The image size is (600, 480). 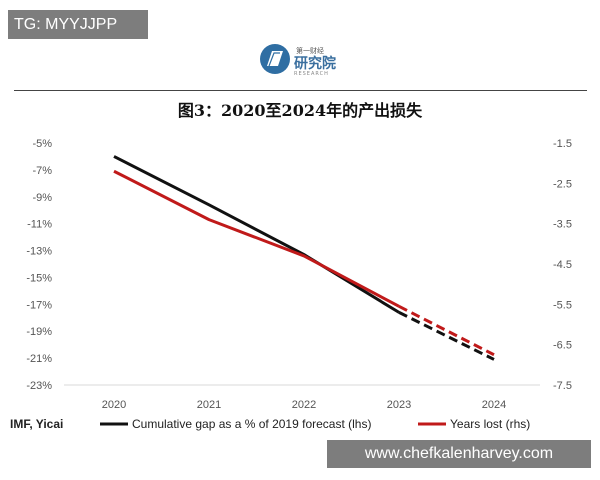 I want to click on yicai-research-logo: 第一财经 研究院 RESEARCH, so click(x=303, y=60).